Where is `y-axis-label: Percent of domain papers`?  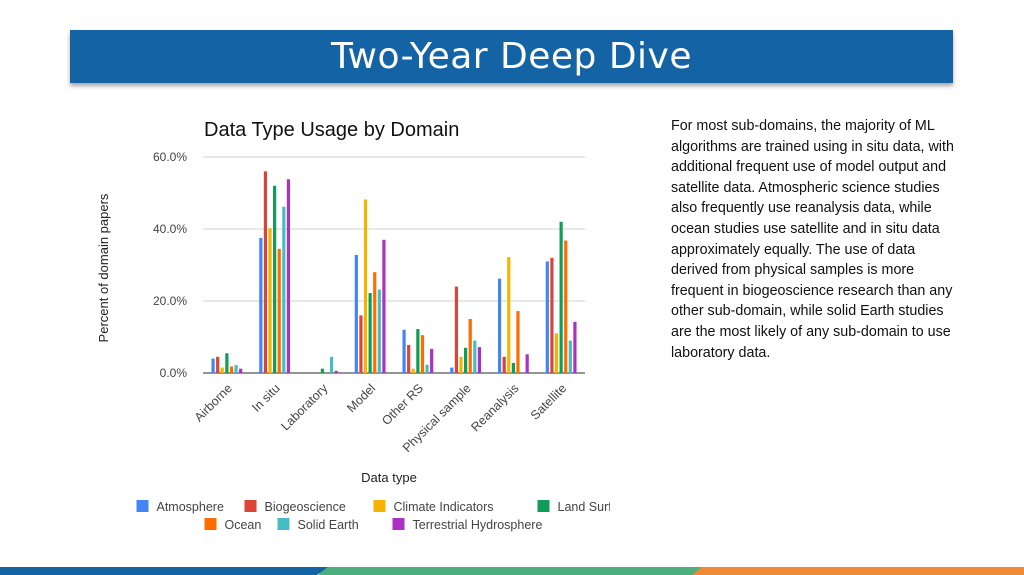
y-axis-label: Percent of domain papers is located at coordinates (103, 267).